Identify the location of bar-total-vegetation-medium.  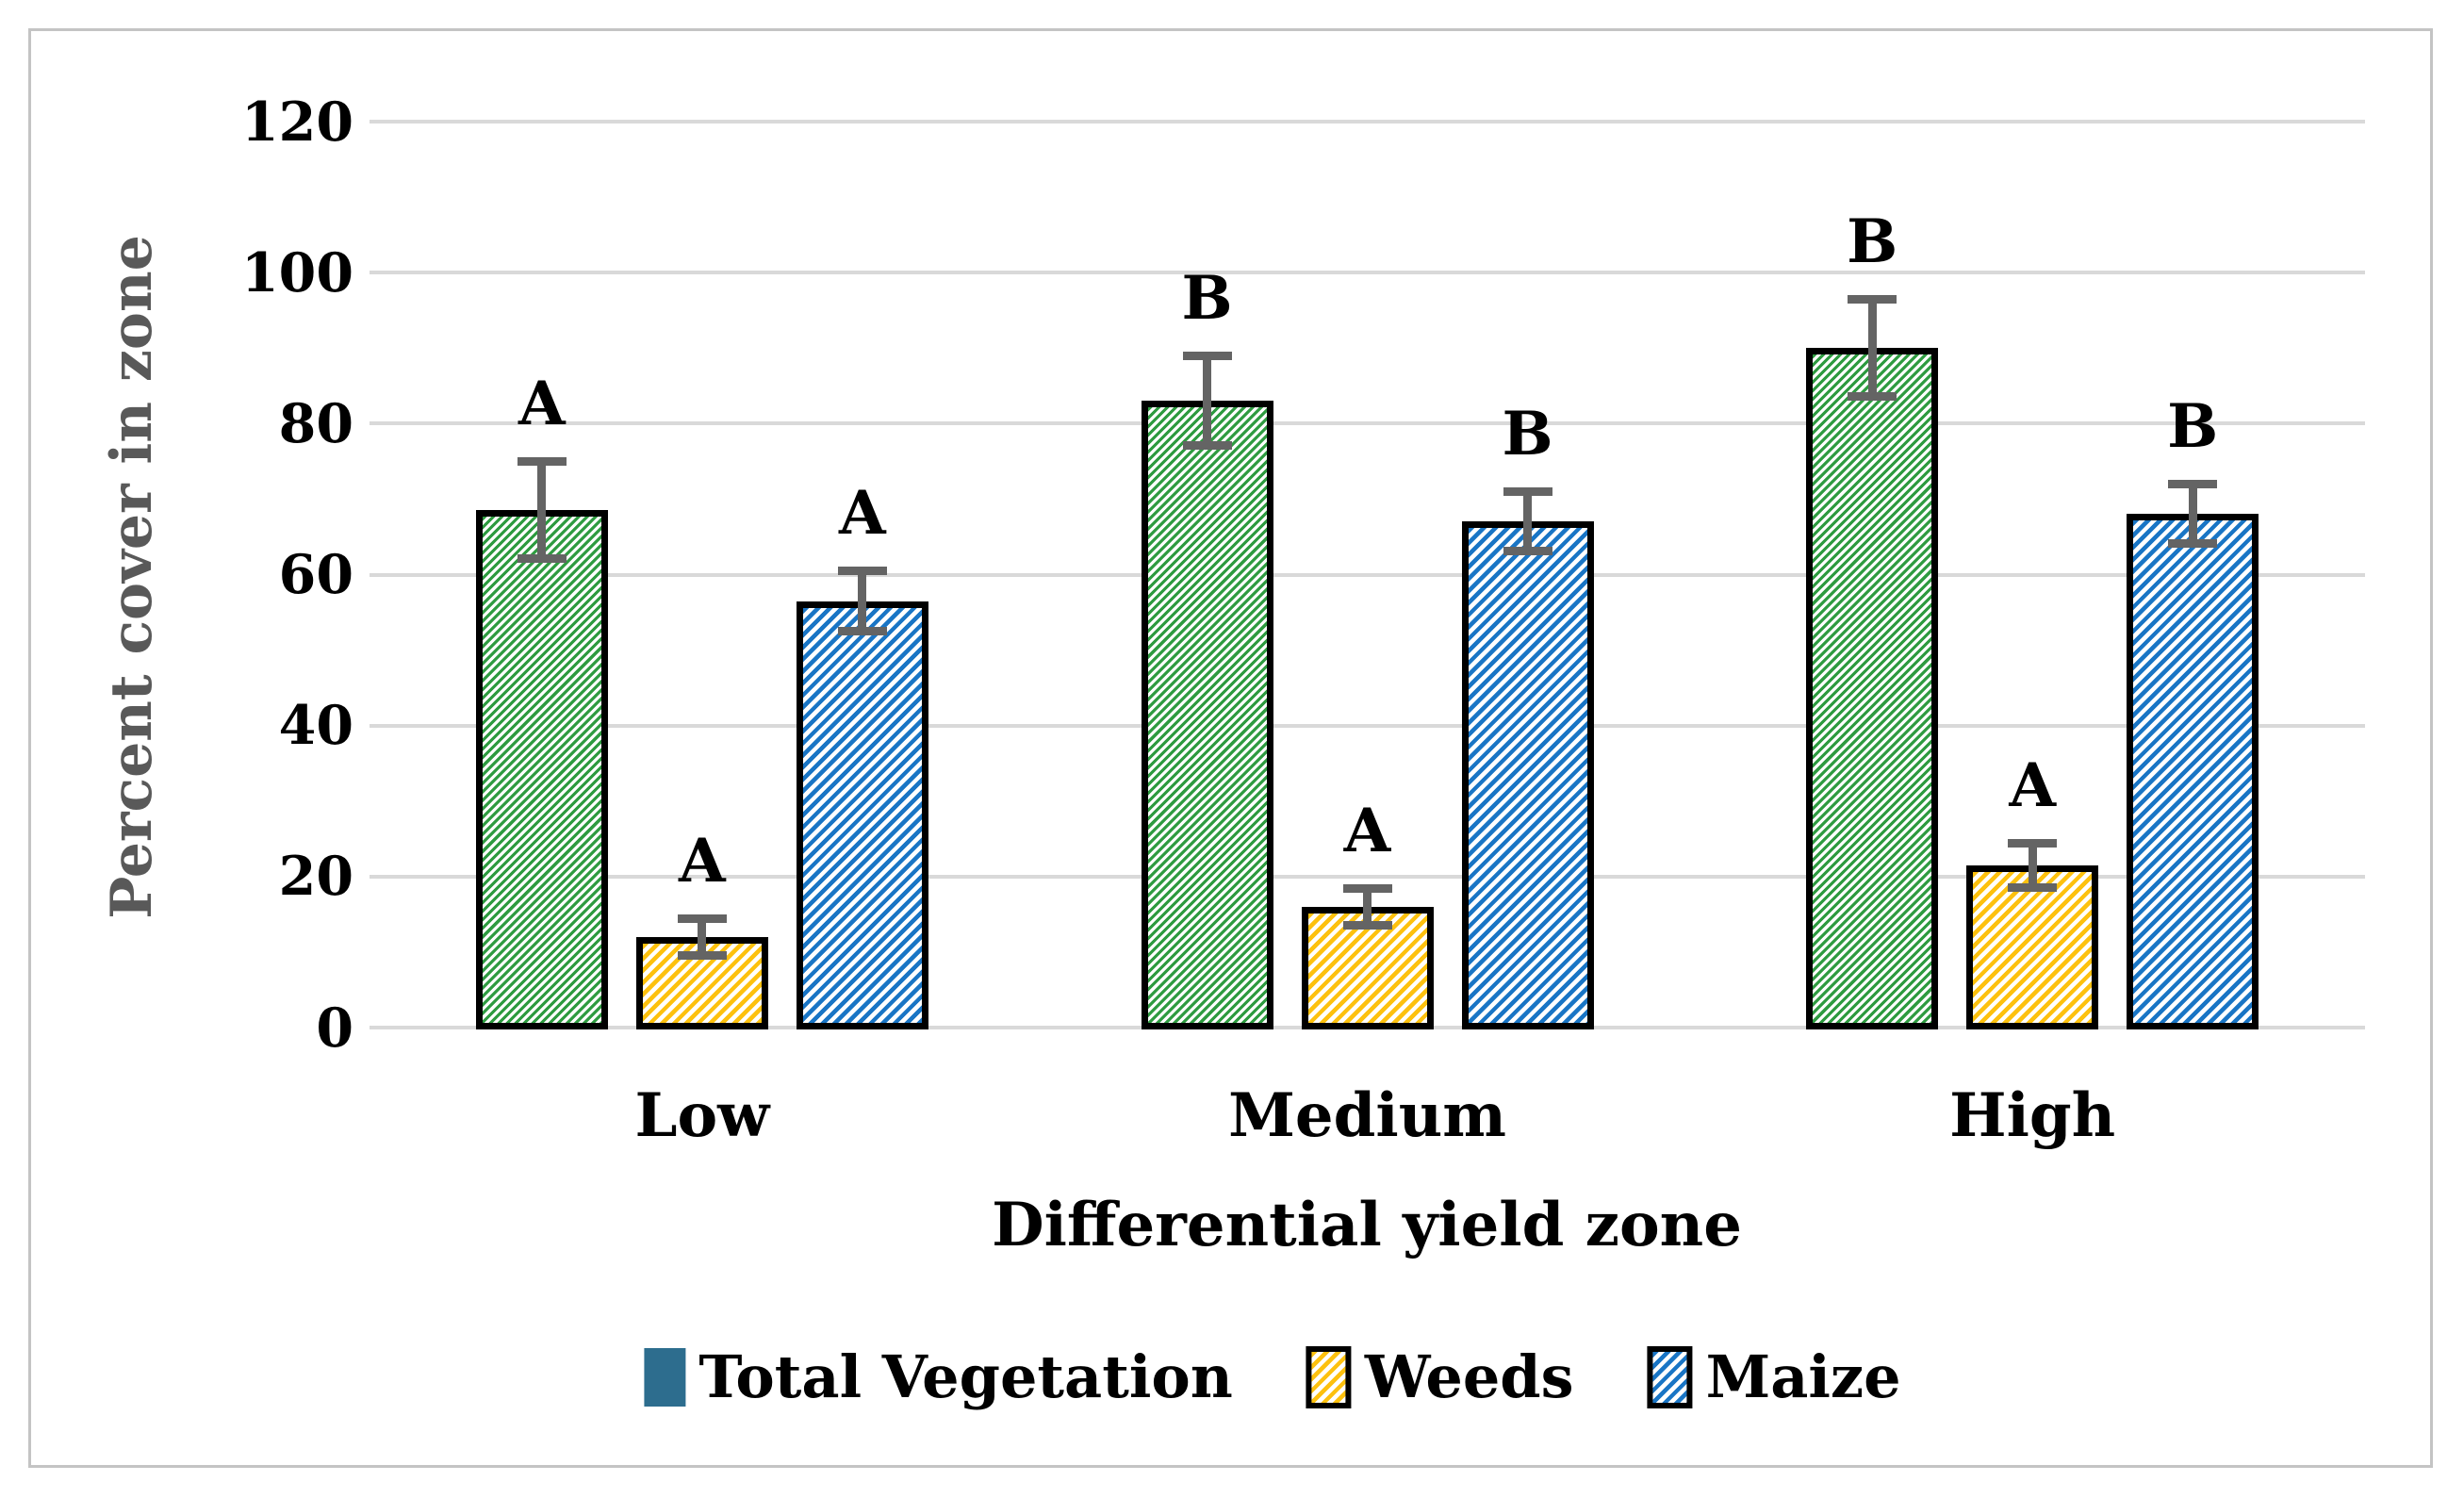
(1207, 715).